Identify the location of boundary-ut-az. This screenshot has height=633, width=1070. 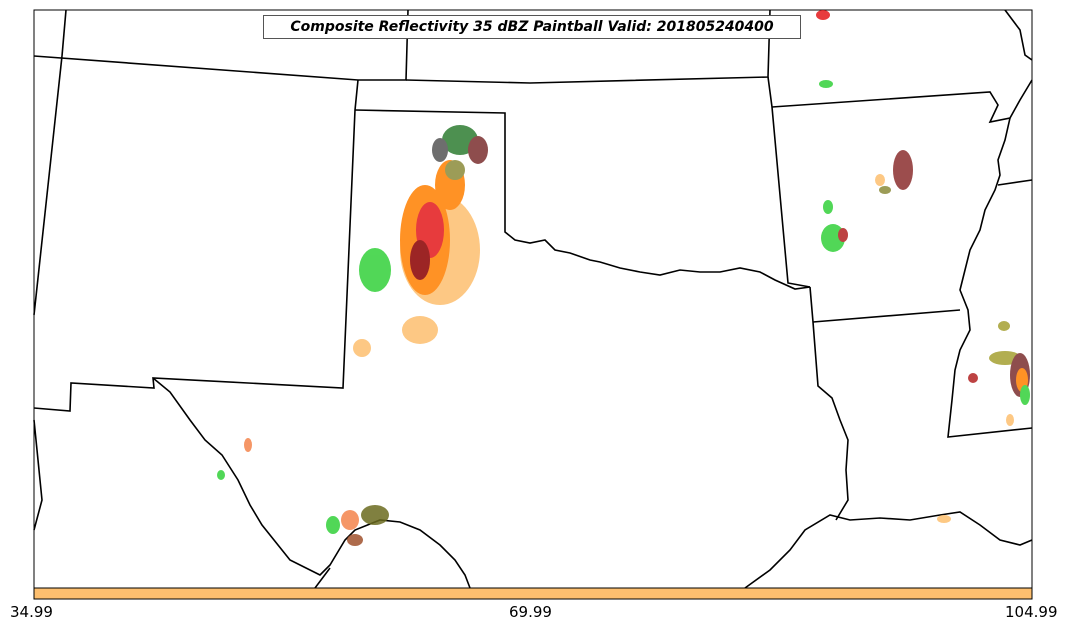
(64, 33).